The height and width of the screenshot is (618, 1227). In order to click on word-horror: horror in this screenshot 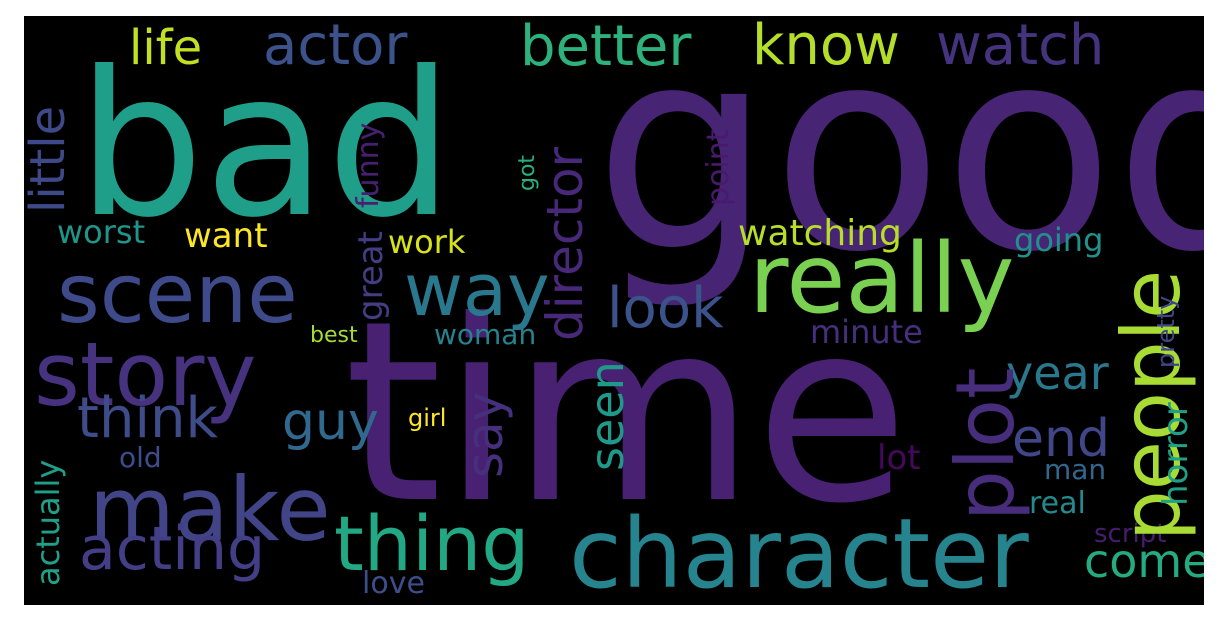, I will do `click(1176, 454)`.